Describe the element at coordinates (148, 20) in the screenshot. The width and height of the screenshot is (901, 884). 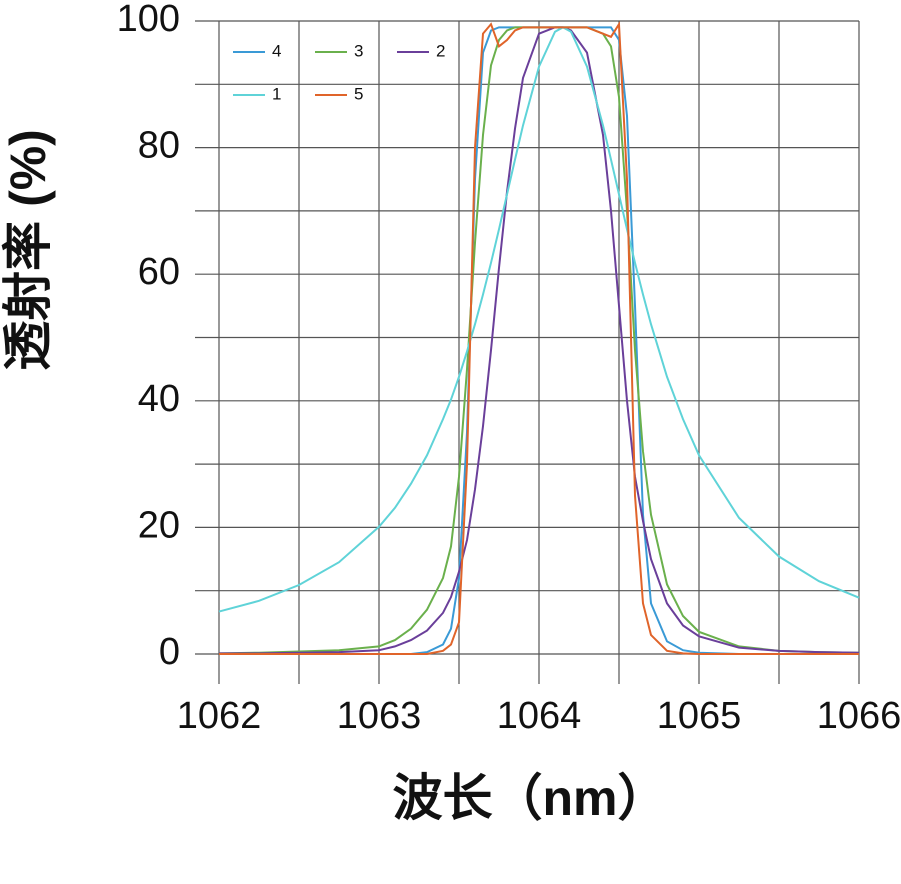
I see `y-tick-label: 100` at that location.